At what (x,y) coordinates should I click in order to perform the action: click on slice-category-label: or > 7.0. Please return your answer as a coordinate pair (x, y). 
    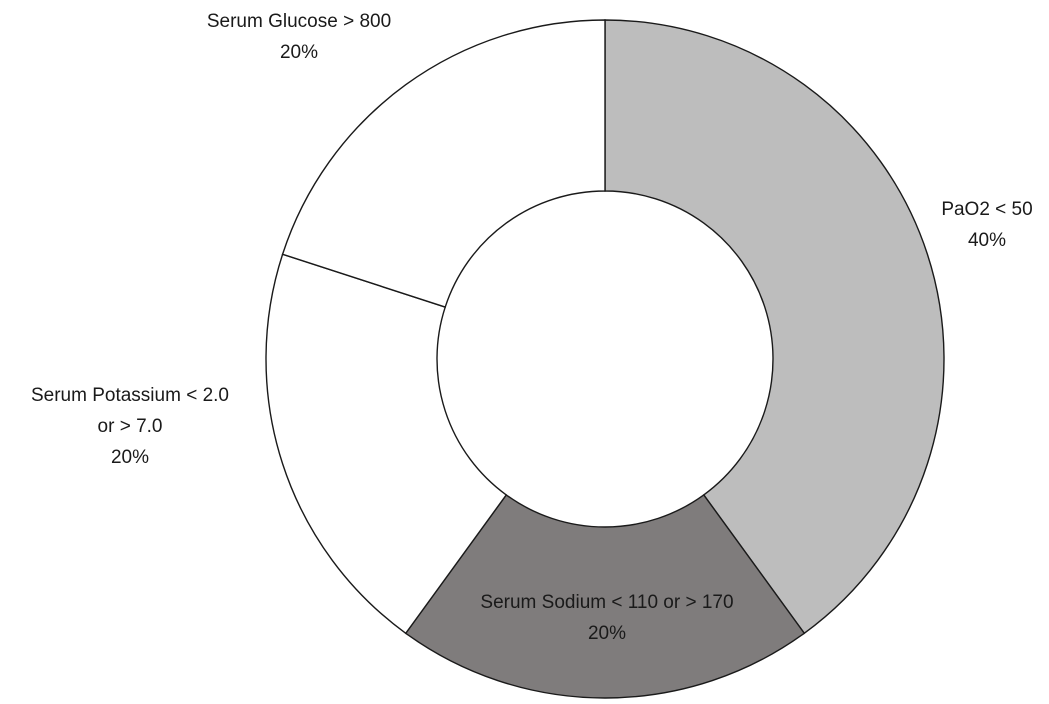
    Looking at the image, I should click on (130, 426).